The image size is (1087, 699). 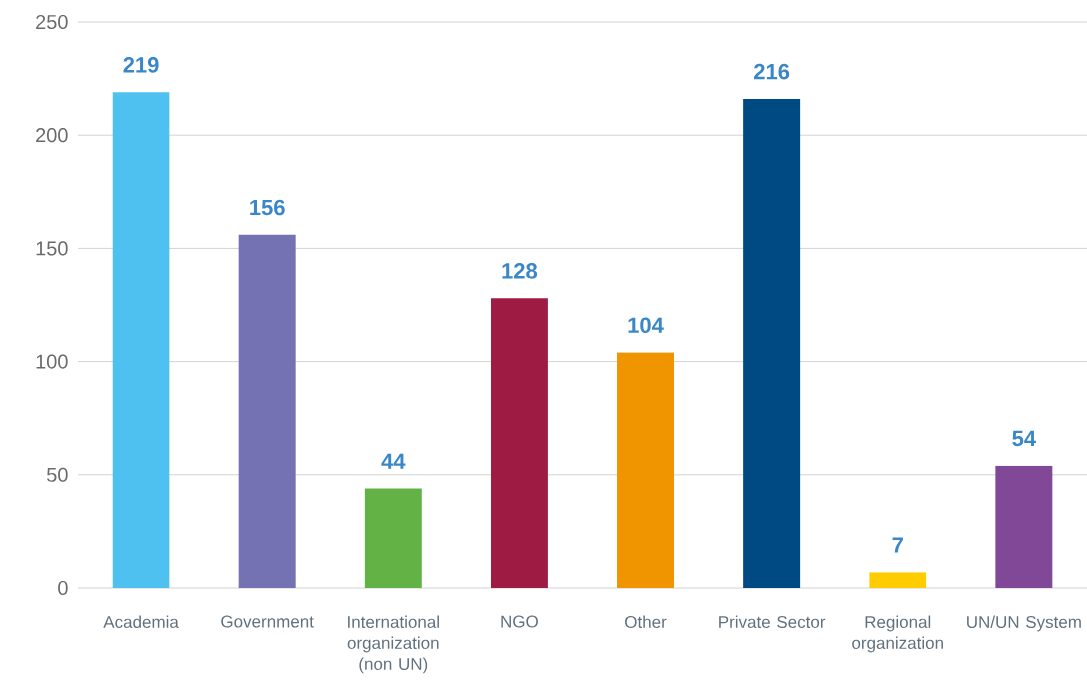 I want to click on data-label: 54, so click(x=1024, y=438).